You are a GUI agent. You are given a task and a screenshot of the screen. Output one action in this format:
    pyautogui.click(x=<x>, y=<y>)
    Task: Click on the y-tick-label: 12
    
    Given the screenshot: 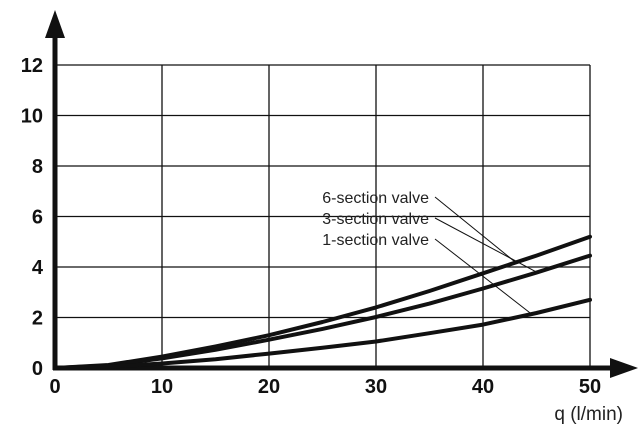 What is the action you would take?
    pyautogui.click(x=32, y=66)
    